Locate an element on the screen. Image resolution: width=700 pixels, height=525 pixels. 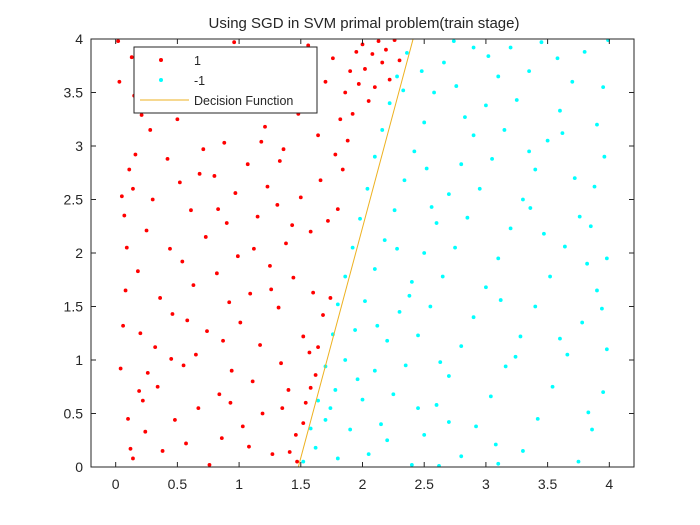
y-tick-label: 1.5 is located at coordinates (74, 307).